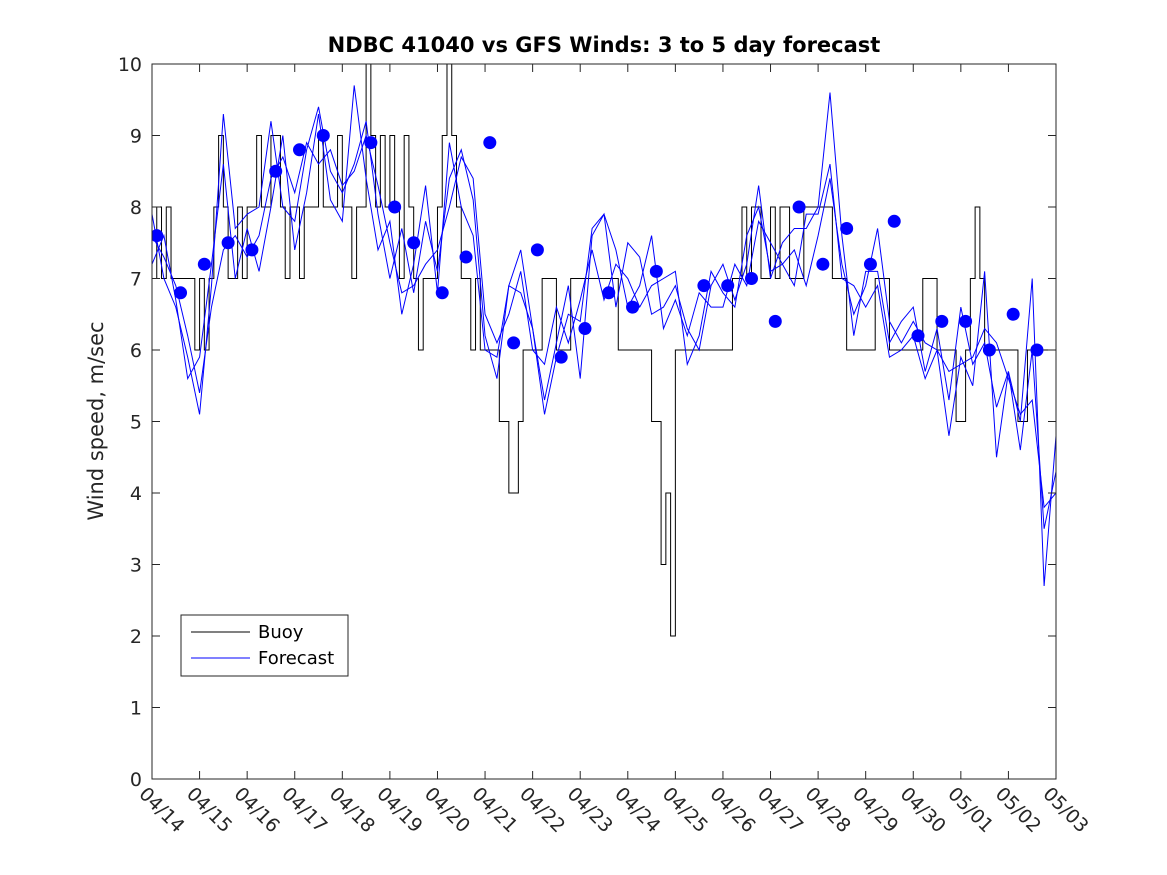  What do you see at coordinates (970, 810) in the screenshot?
I see `x-tick-label: 05/01` at bounding box center [970, 810].